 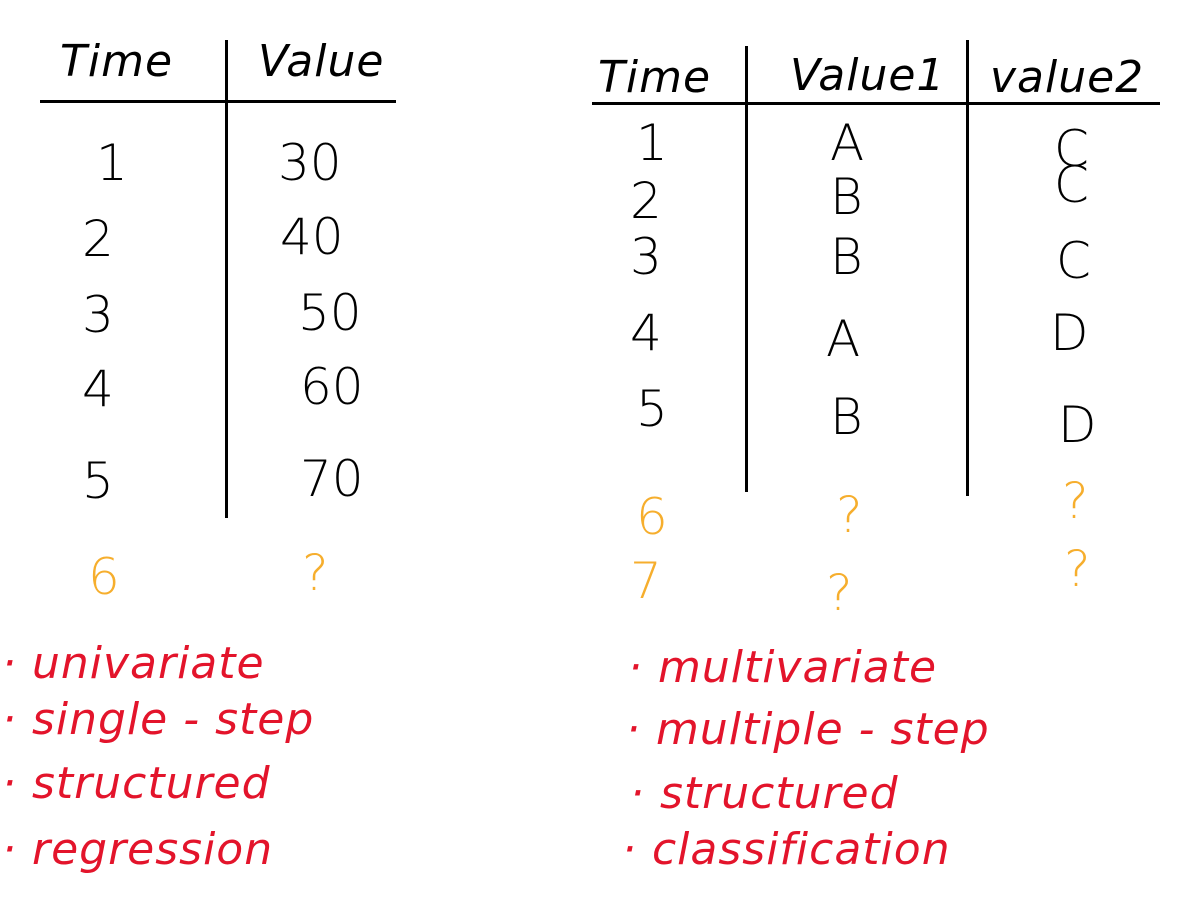 I want to click on right-time-cell: 2, so click(x=646, y=201).